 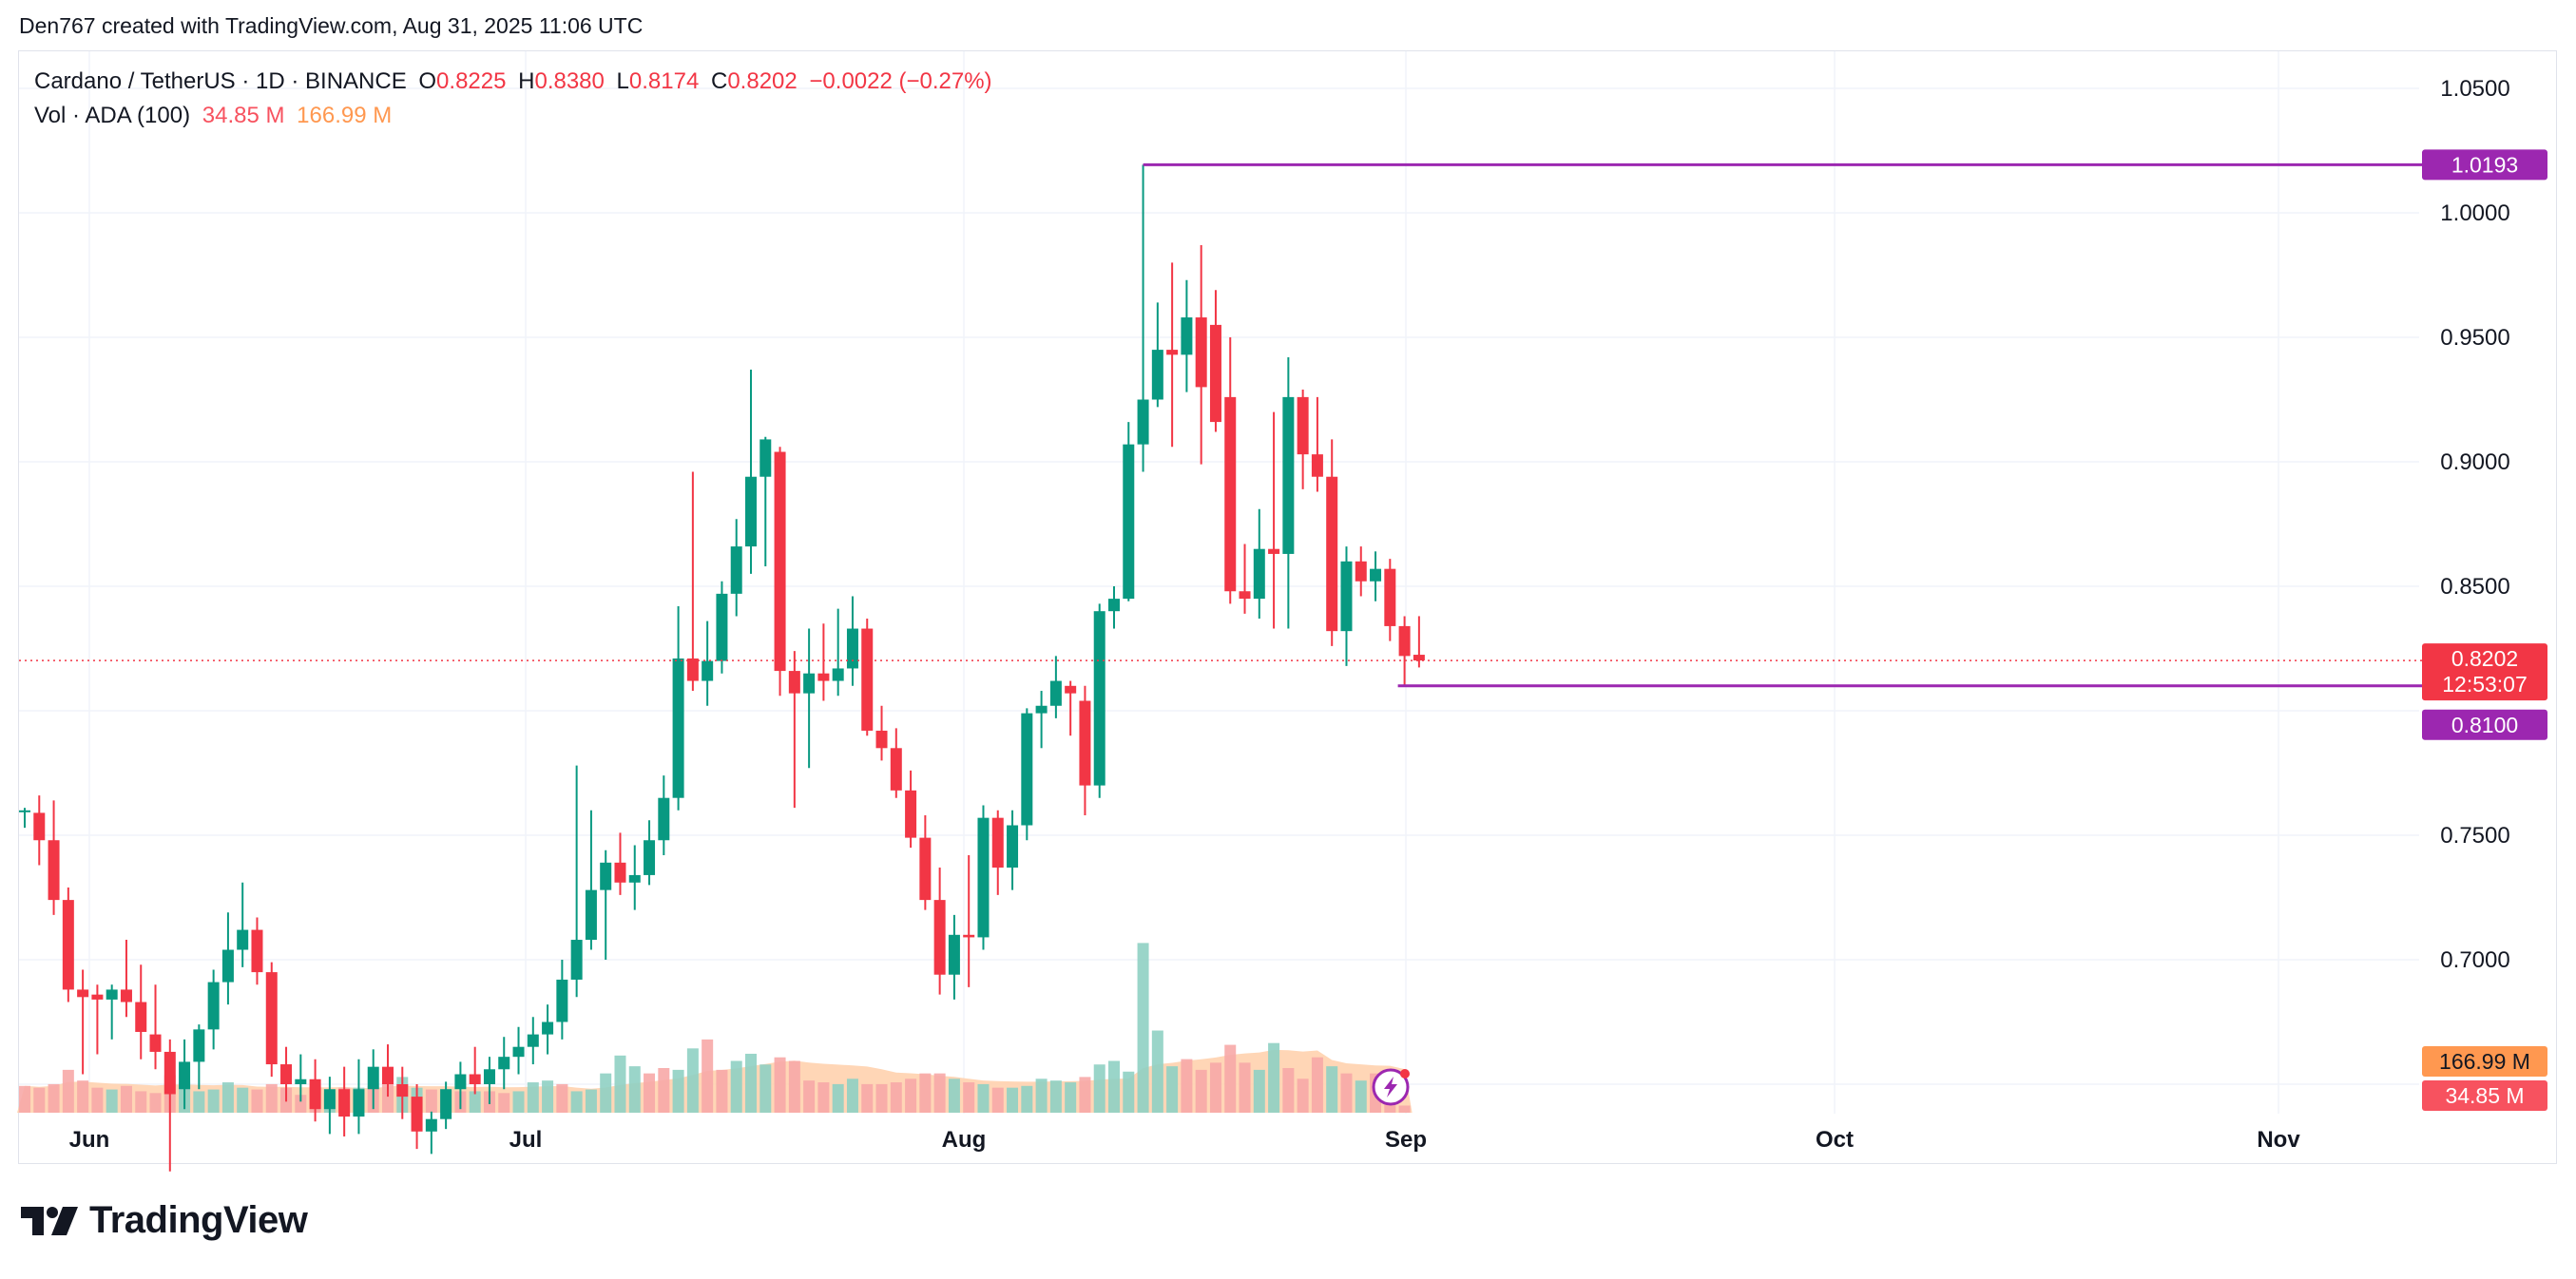 What do you see at coordinates (516, 118) in the screenshot?
I see `volume-row: Vol · ADA (100) 34.85 M 166.99 M` at bounding box center [516, 118].